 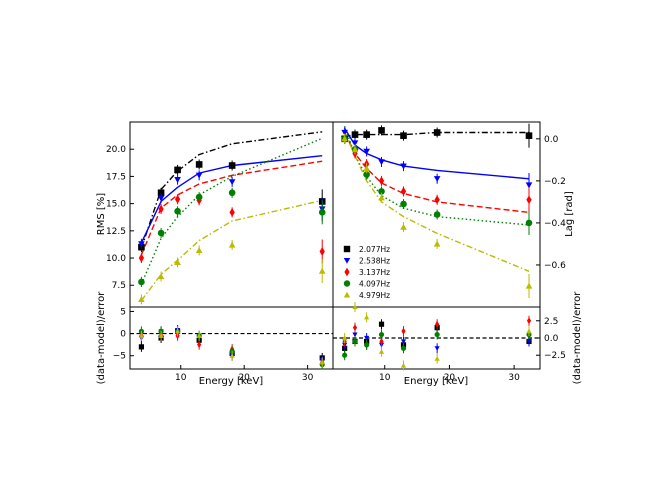 I want to click on lag-x-axis-label: Energy [keV], so click(x=436, y=381).